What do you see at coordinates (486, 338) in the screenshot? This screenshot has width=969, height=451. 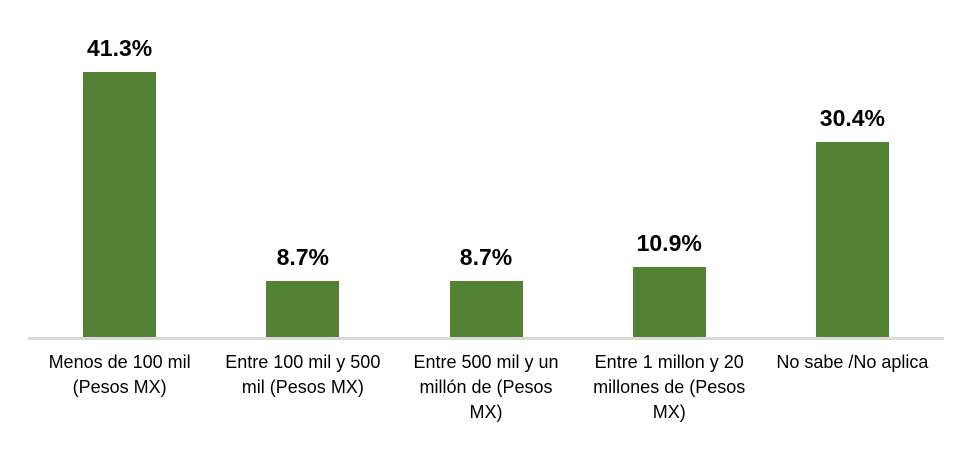 I see `x-axis-line` at bounding box center [486, 338].